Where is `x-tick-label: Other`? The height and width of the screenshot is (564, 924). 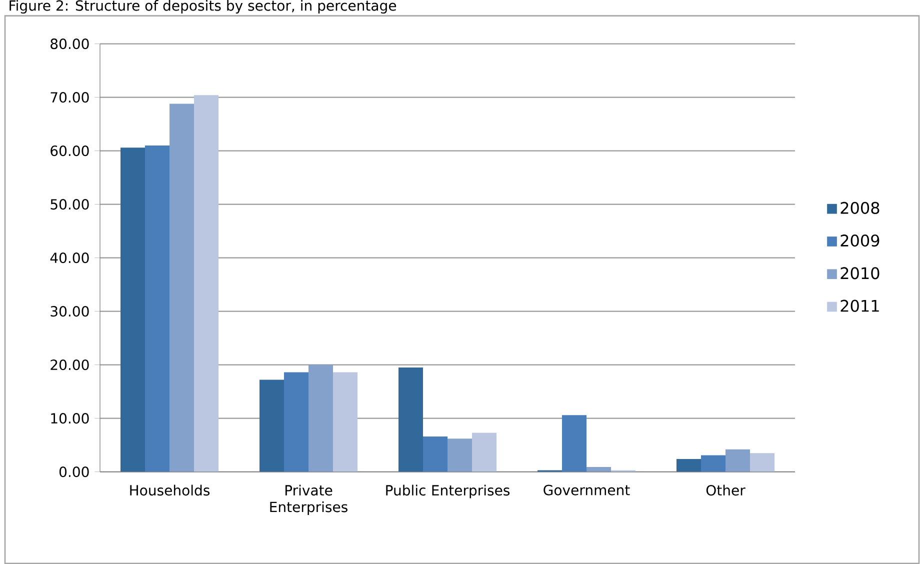
x-tick-label: Other is located at coordinates (726, 490).